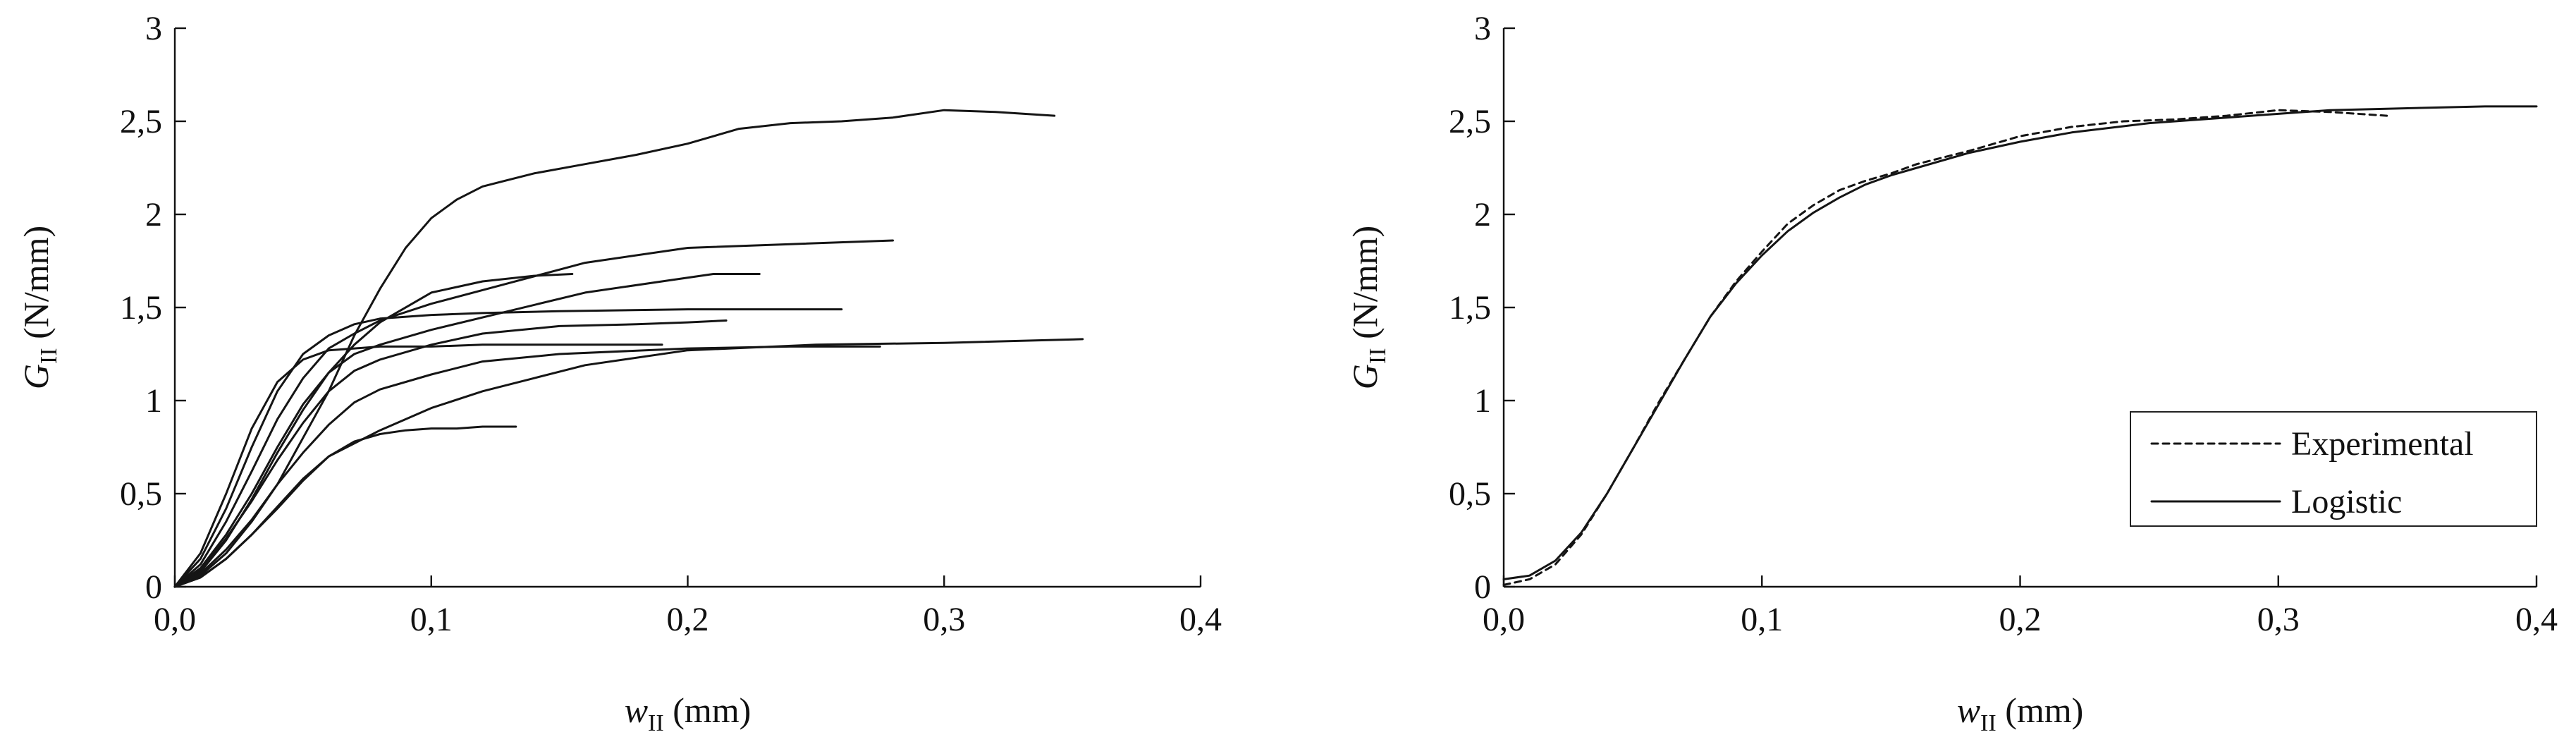 The height and width of the screenshot is (756, 2576). What do you see at coordinates (1470, 308) in the screenshot?
I see `chart2-y-tick-label: 1,5` at bounding box center [1470, 308].